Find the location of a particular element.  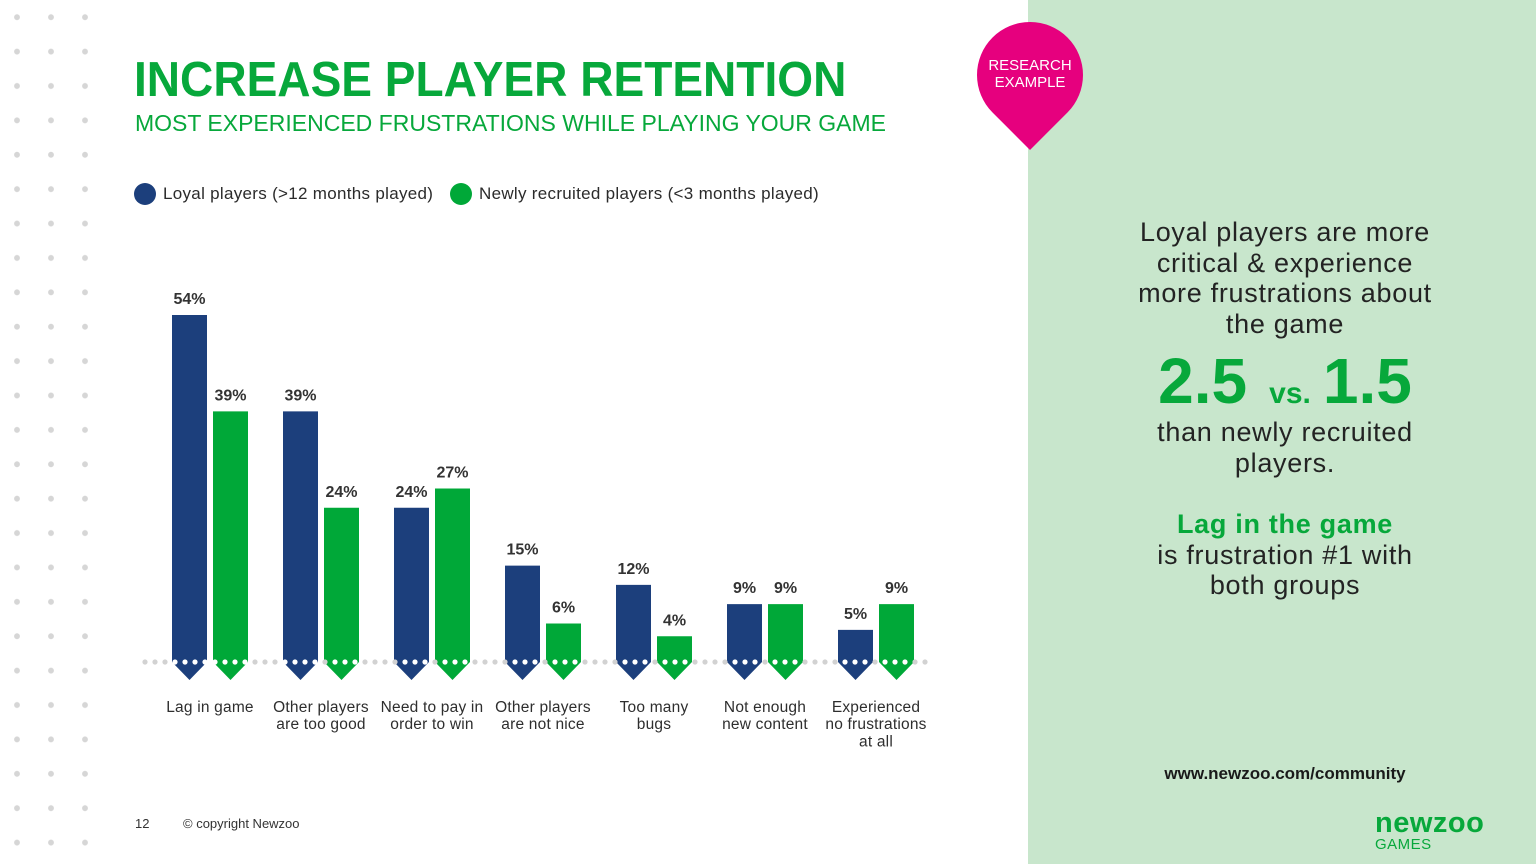

category-label-line: are too good is located at coordinates (320, 724).